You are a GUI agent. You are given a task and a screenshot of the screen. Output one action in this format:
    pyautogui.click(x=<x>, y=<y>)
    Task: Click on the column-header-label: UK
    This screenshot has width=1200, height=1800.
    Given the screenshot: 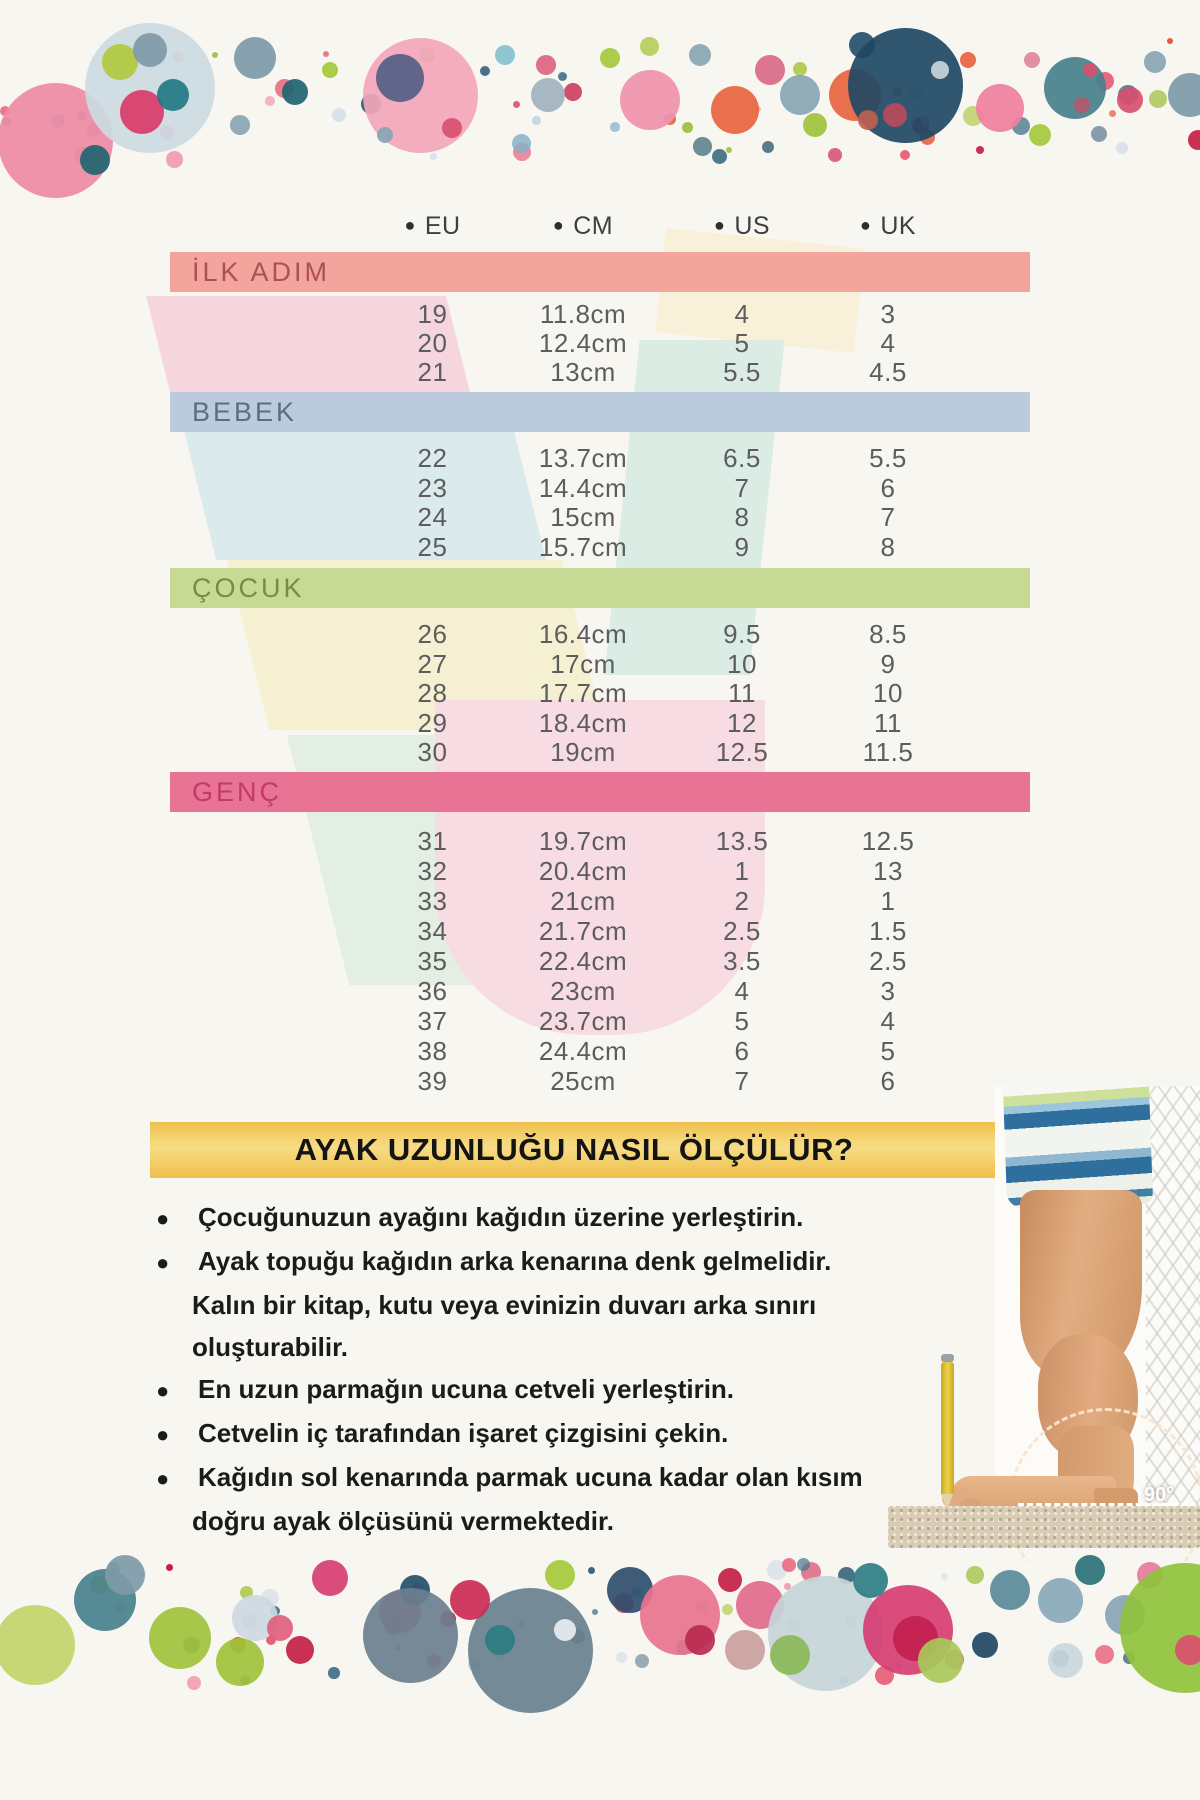 What is the action you would take?
    pyautogui.click(x=898, y=226)
    